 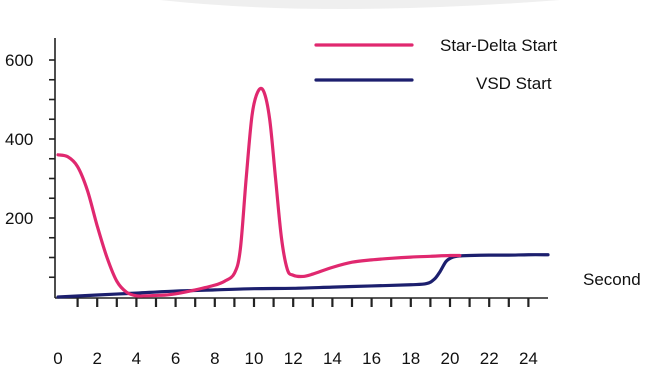 What do you see at coordinates (450, 358) in the screenshot?
I see `x-tick-label: 20` at bounding box center [450, 358].